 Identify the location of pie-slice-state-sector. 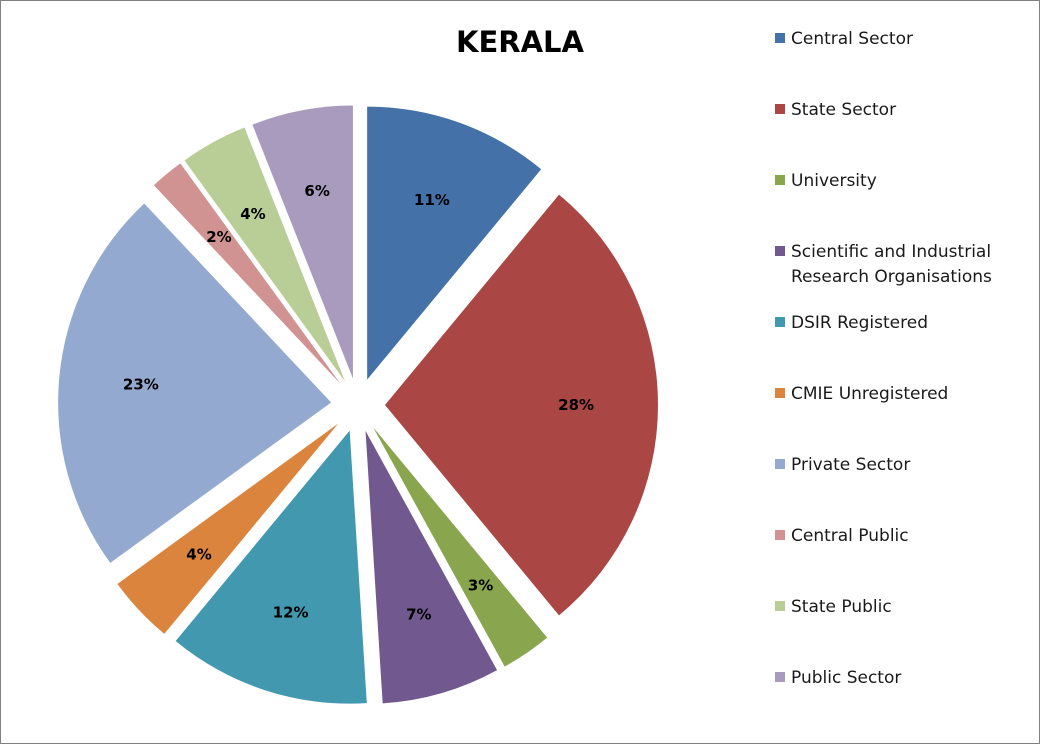
(522, 405).